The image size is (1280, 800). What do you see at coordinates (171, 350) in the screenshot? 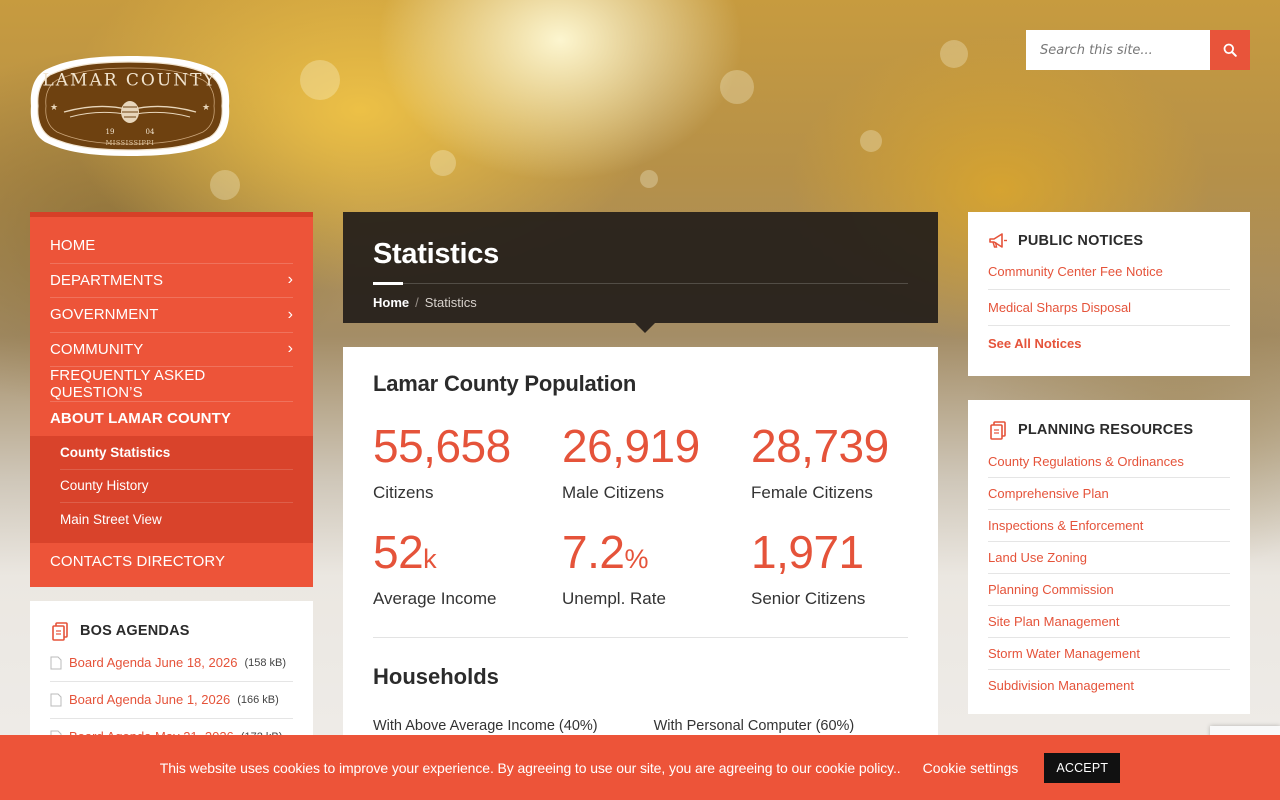
I see `nav-item-community: COMMUNITY ›` at bounding box center [171, 350].